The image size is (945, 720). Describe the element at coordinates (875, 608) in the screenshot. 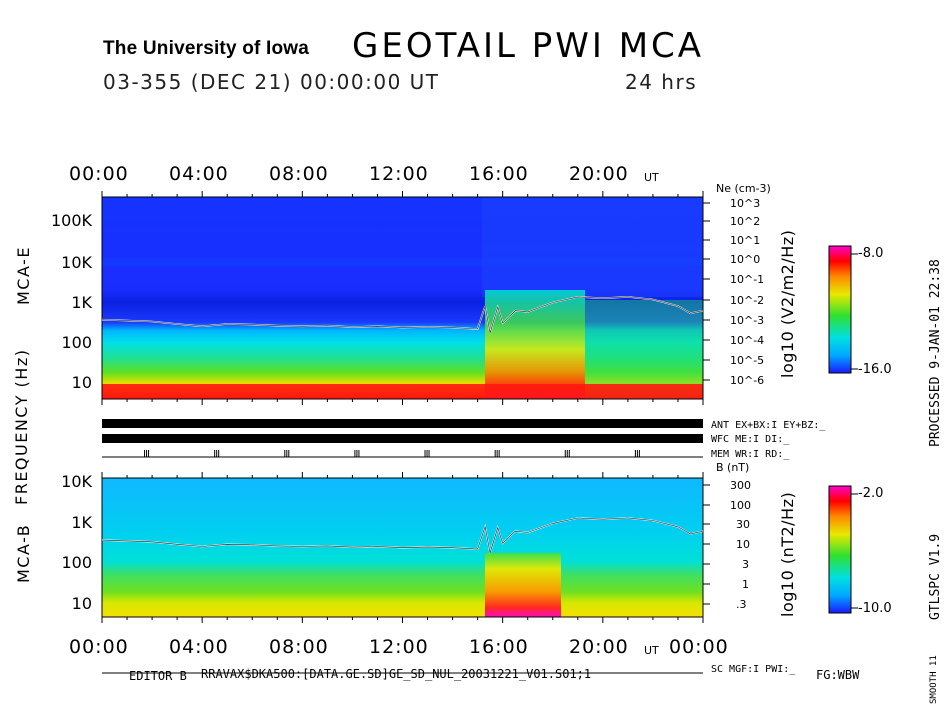

I see `cb-b-min: -10.0` at that location.